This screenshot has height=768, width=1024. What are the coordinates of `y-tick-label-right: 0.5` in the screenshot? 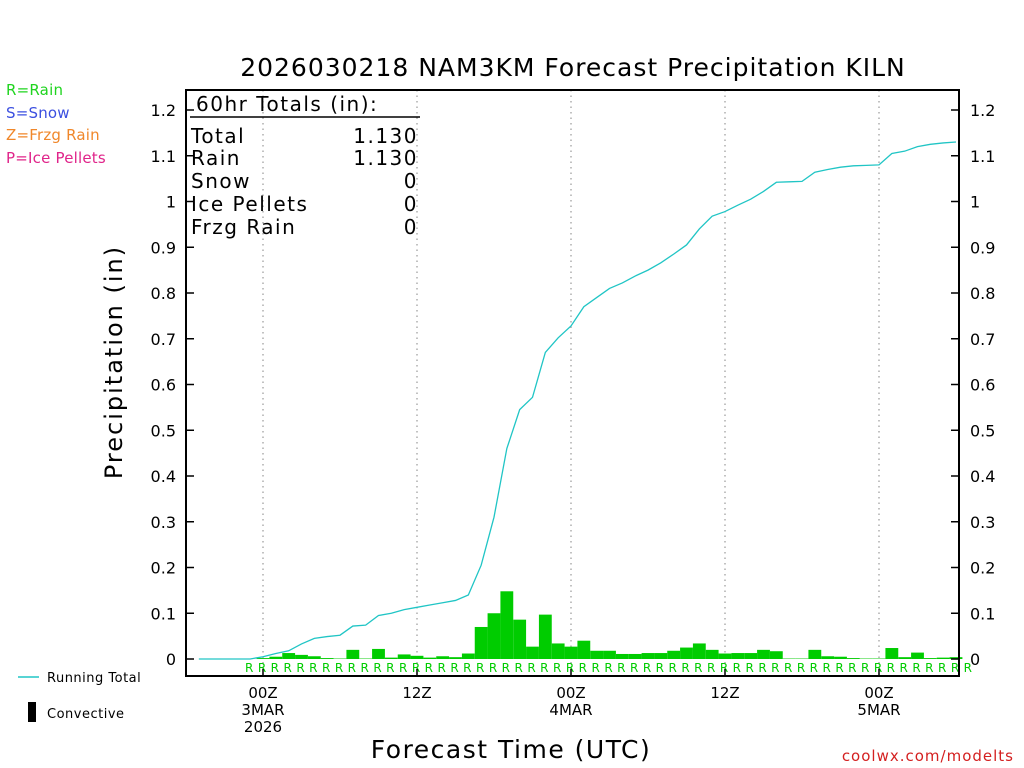 It's located at (982, 430).